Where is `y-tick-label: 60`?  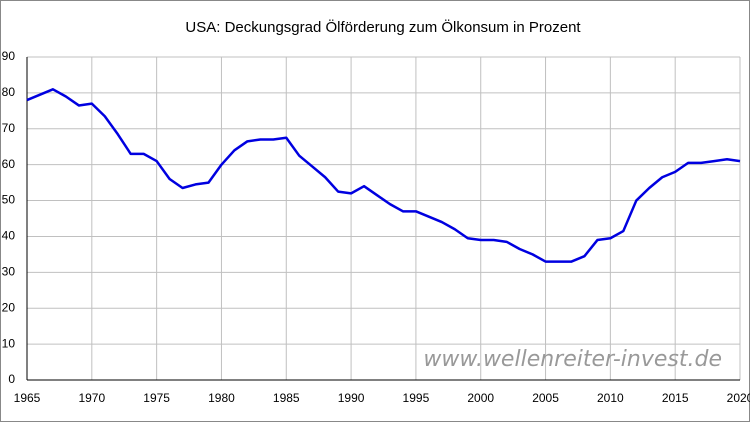
y-tick-label: 60 is located at coordinates (9, 164).